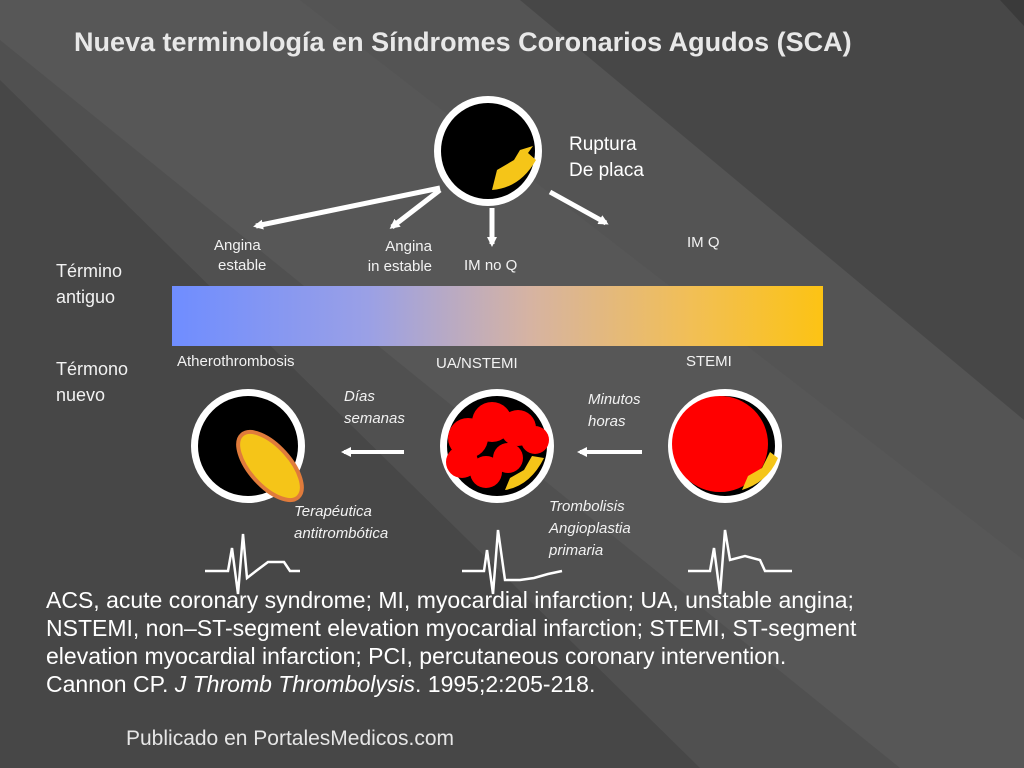  What do you see at coordinates (248, 446) in the screenshot?
I see `artery-stable-plaque-icon` at bounding box center [248, 446].